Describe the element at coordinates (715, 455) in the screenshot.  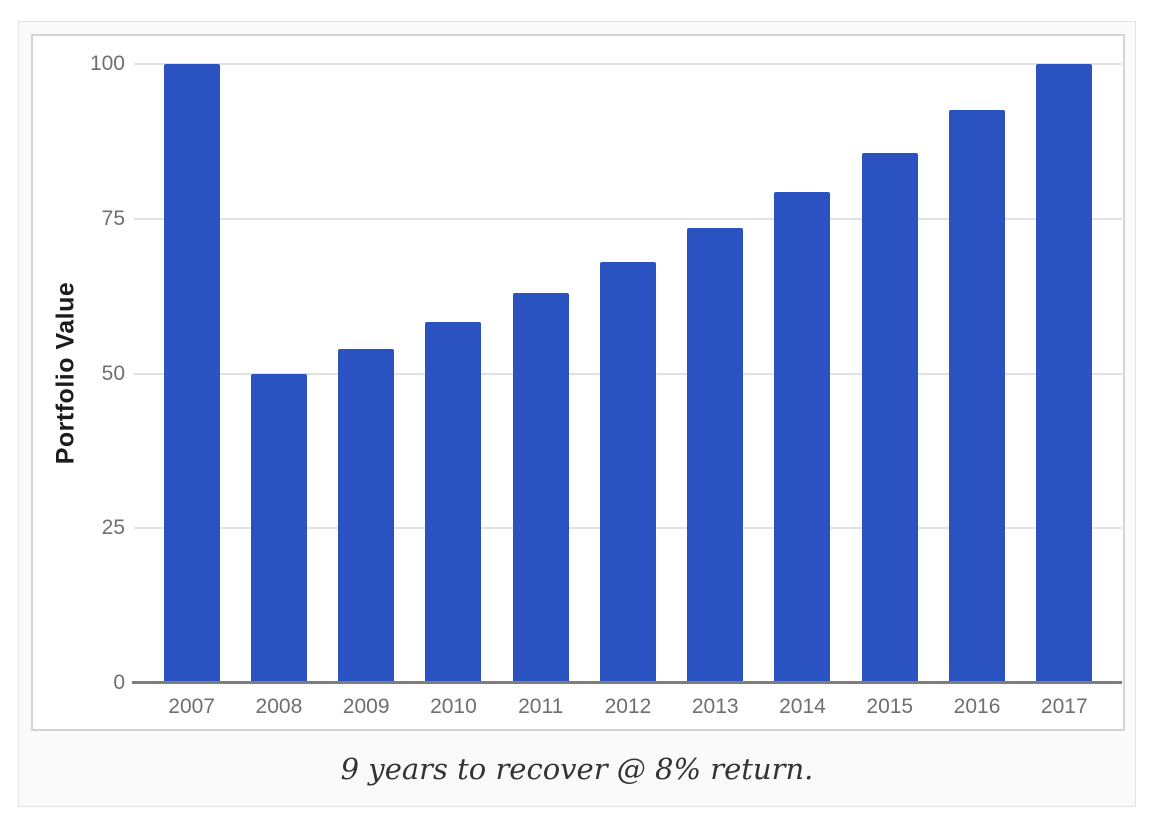
I see `bar-2013` at that location.